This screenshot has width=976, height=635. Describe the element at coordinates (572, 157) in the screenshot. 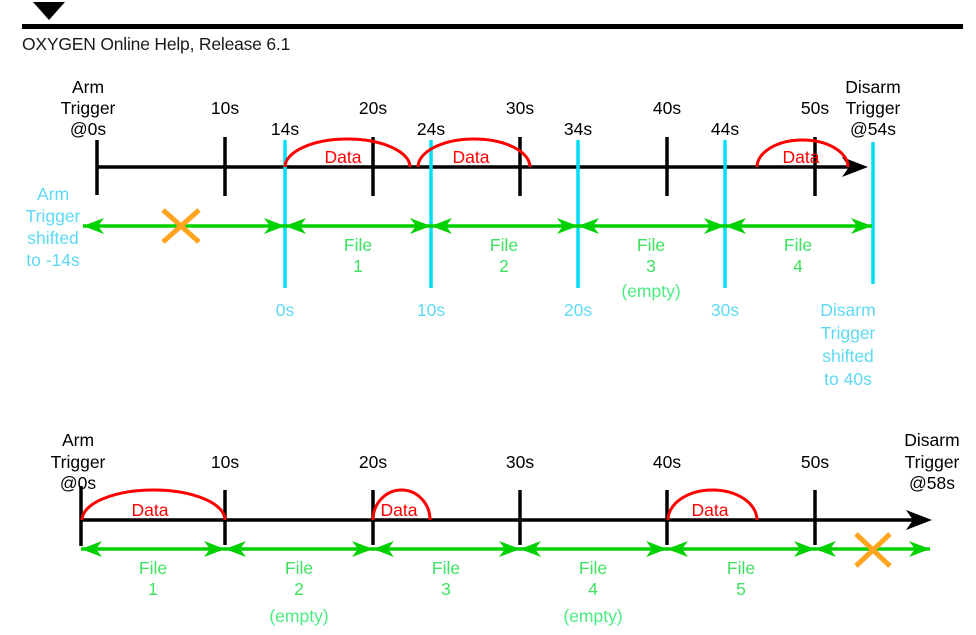

I see `d1-data-labels: Data Data Data` at that location.